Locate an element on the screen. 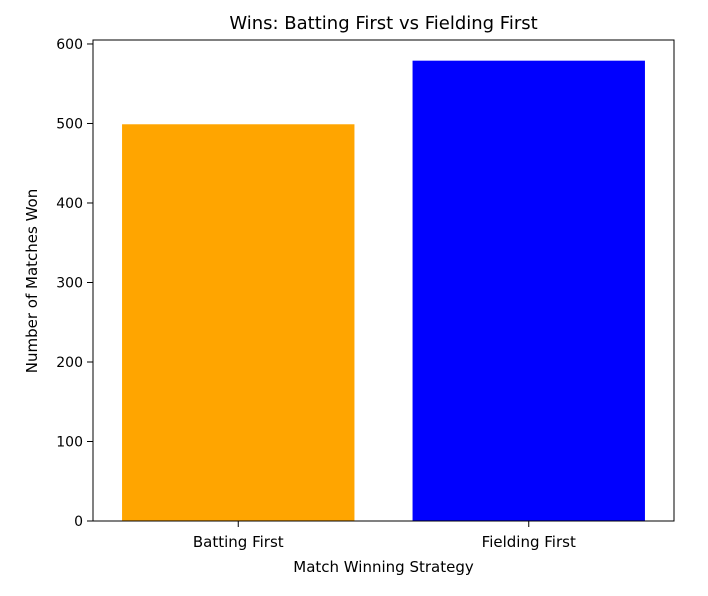 The image size is (708, 596). x-axis-label: Match Winning Strategy is located at coordinates (383, 567).